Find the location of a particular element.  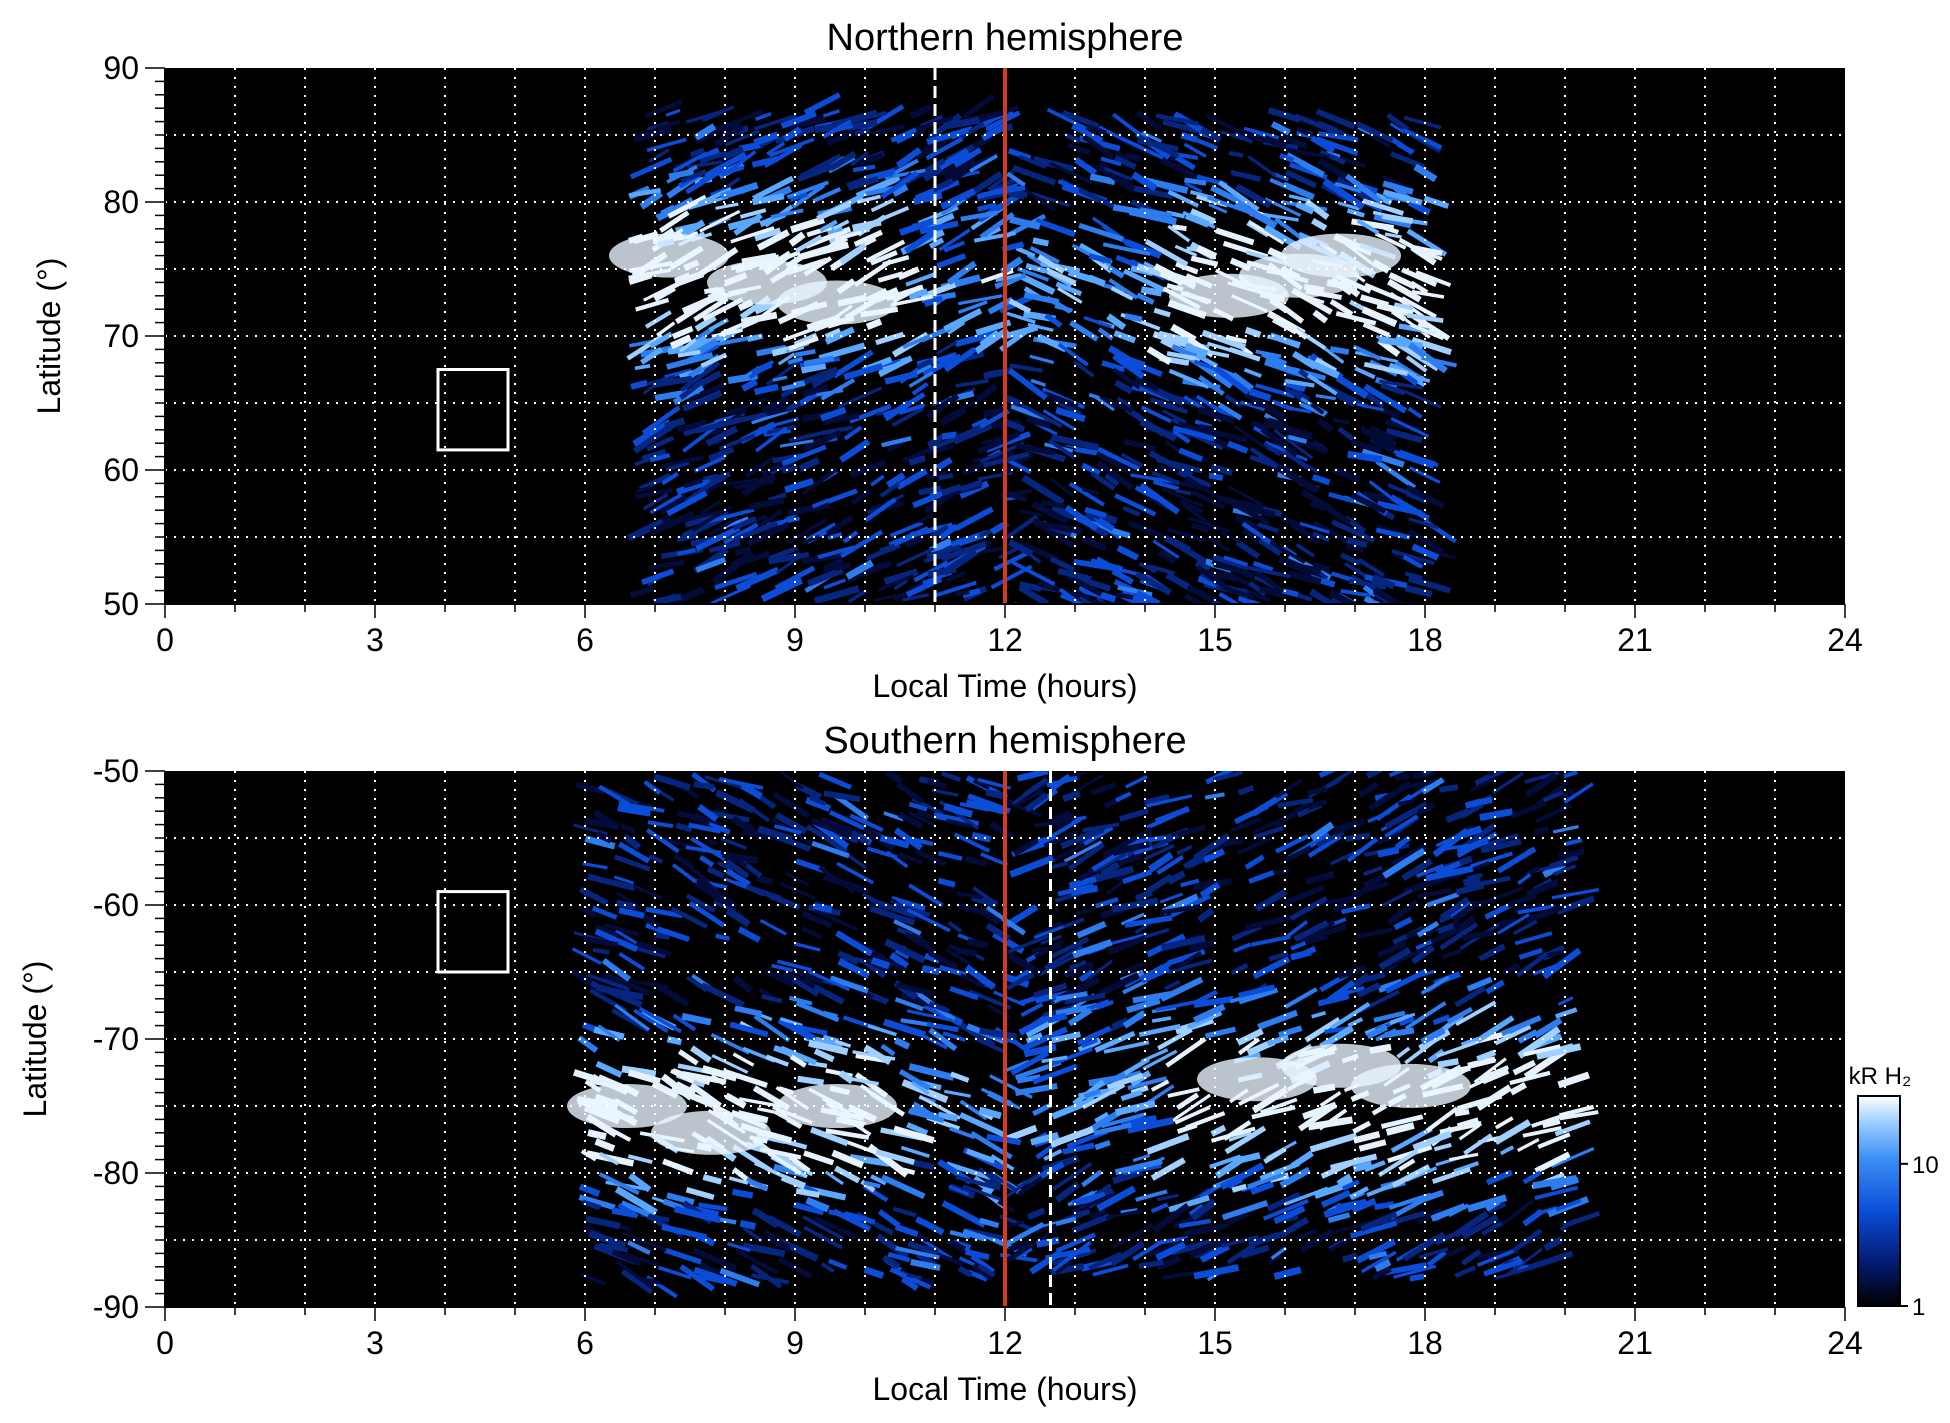

x-tick-label: 9 is located at coordinates (795, 640).